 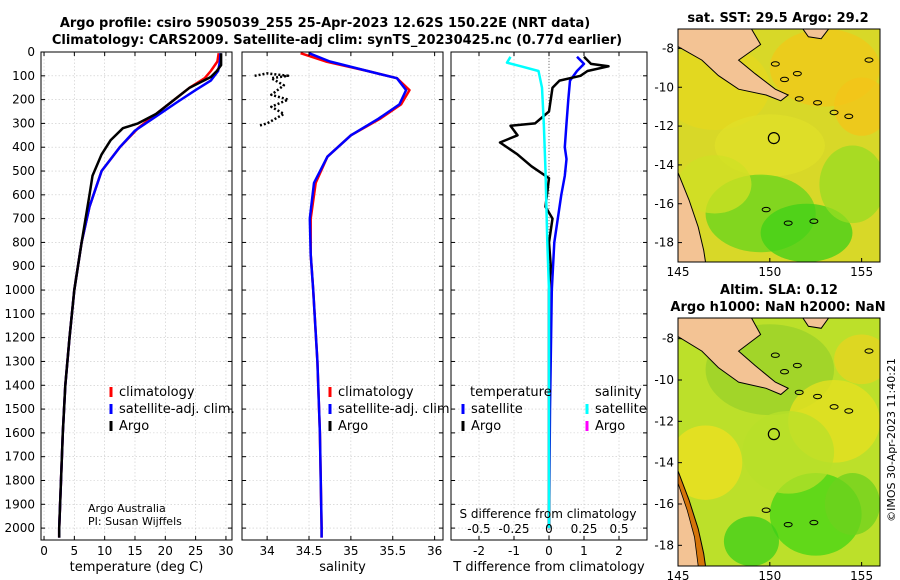 What do you see at coordinates (225, 551) in the screenshot?
I see `x-tick-label: 30` at bounding box center [225, 551].